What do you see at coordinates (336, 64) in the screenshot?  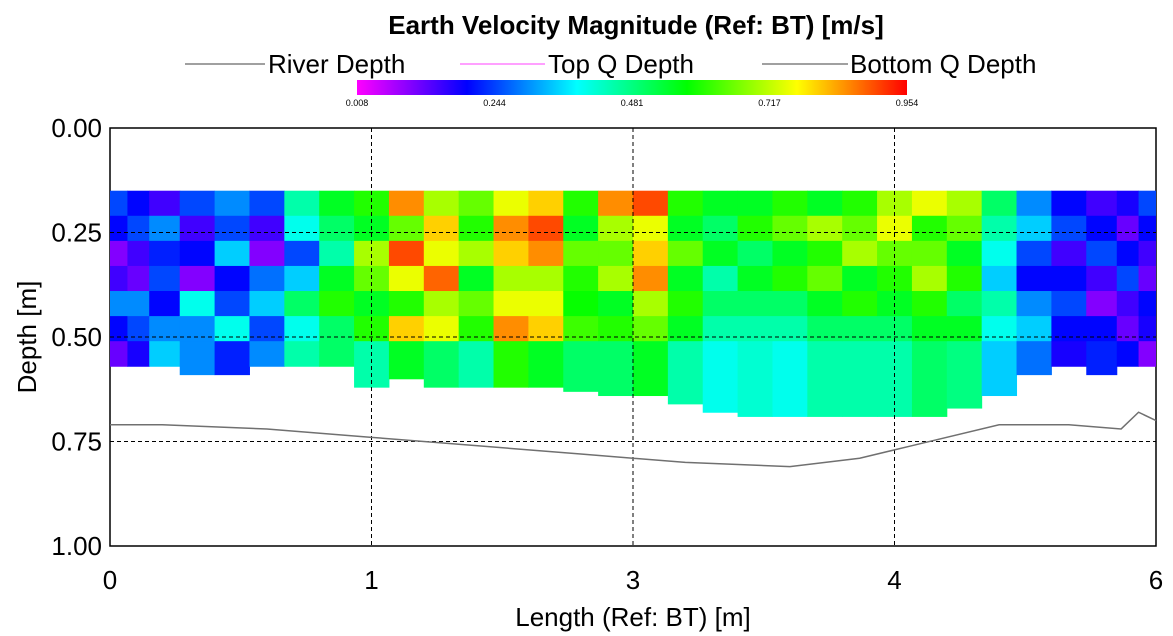 I see `legend-river-depth-label: River Depth` at bounding box center [336, 64].